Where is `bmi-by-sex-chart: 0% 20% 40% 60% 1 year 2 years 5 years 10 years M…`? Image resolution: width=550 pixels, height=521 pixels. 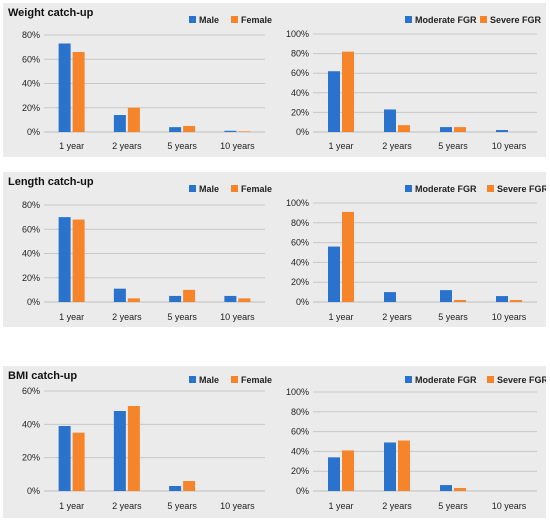 bmi-by-sex-chart: 0% 20% 40% 60% 1 year 2 years 5 years 10 years M… is located at coordinates (147, 443).